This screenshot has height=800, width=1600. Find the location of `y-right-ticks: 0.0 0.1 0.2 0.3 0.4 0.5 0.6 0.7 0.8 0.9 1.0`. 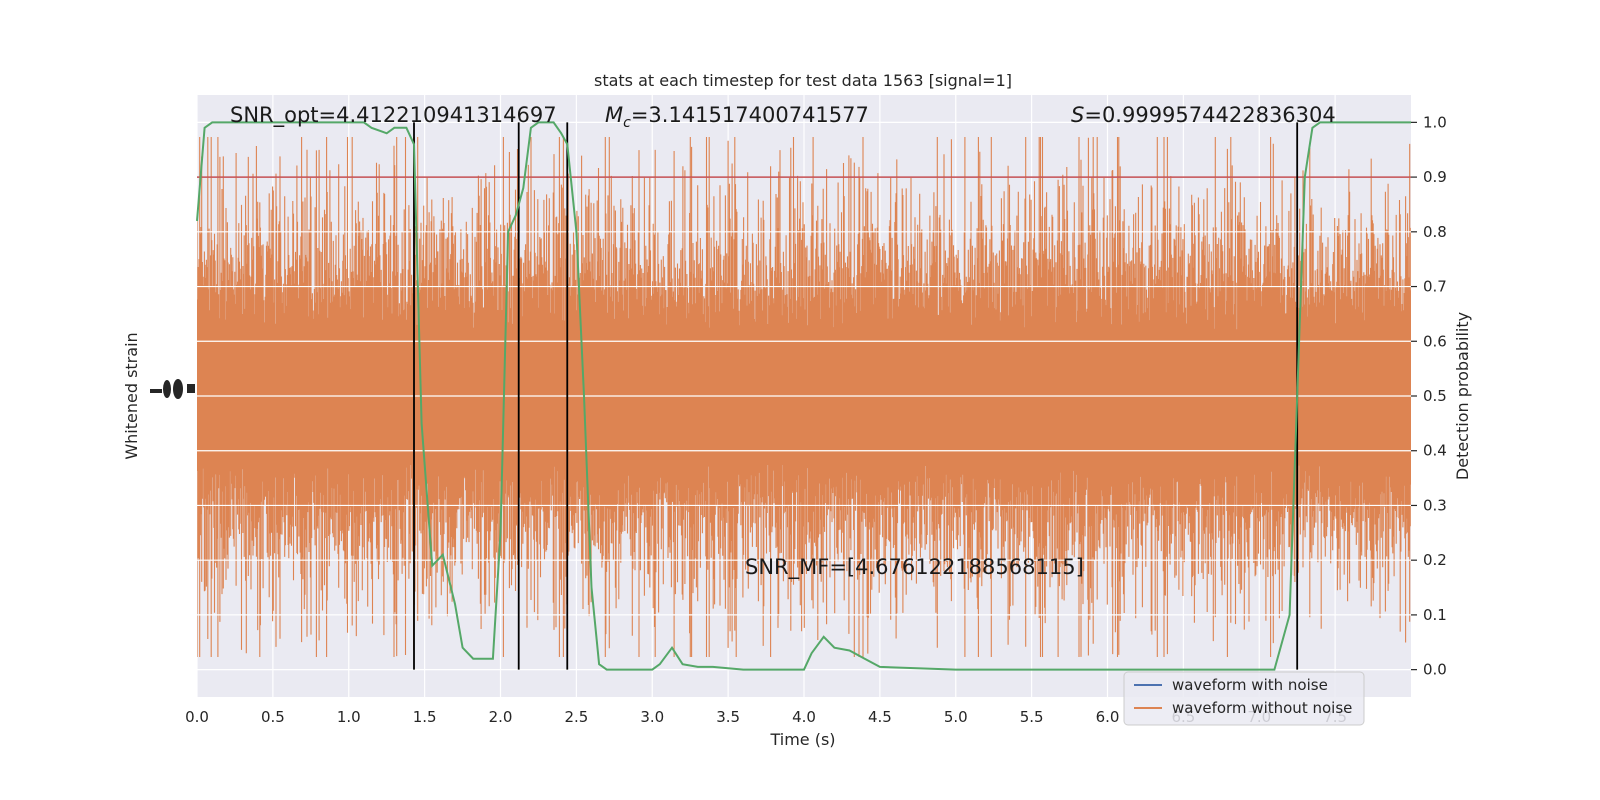

y-right-ticks: 0.0 0.1 0.2 0.3 0.4 0.5 0.6 0.7 0.8 0.9 1.0 is located at coordinates (1429, 396).